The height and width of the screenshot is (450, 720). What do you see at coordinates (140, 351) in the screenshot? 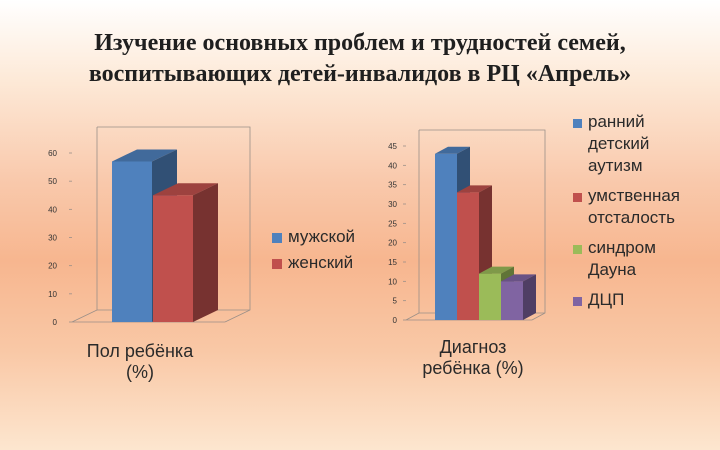
I see `chart-caption: Пол ребёнка` at bounding box center [140, 351].